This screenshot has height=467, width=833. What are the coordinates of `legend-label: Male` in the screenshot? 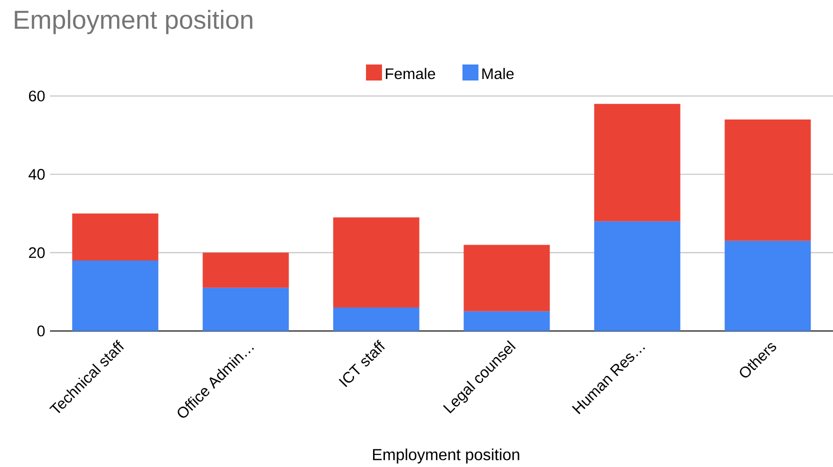 It's located at (498, 74).